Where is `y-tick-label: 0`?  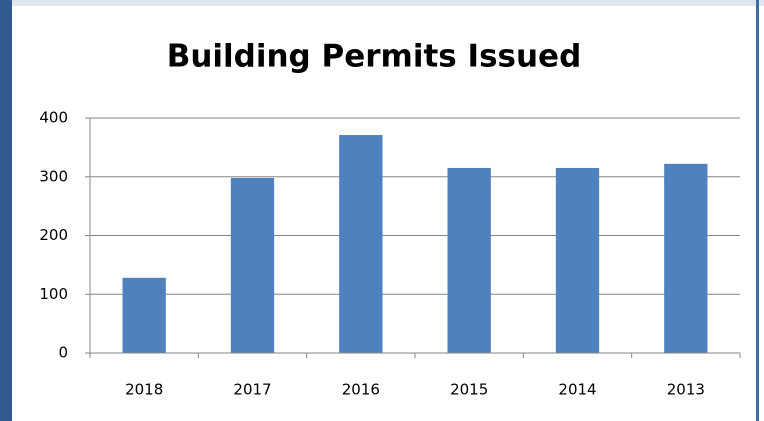
y-tick-label: 0 is located at coordinates (63, 353).